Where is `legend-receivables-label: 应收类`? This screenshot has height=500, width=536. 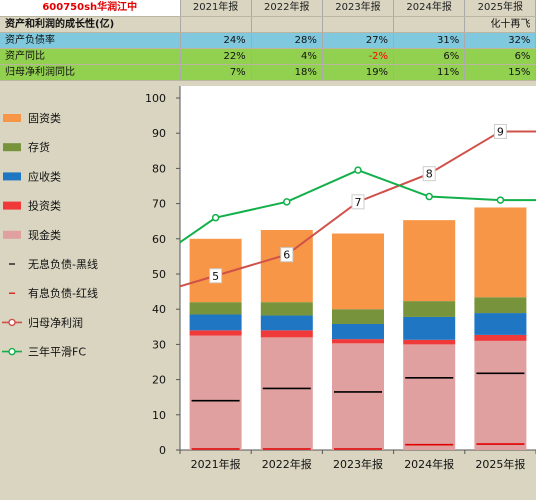 legend-receivables-label: 应收类 is located at coordinates (44, 176).